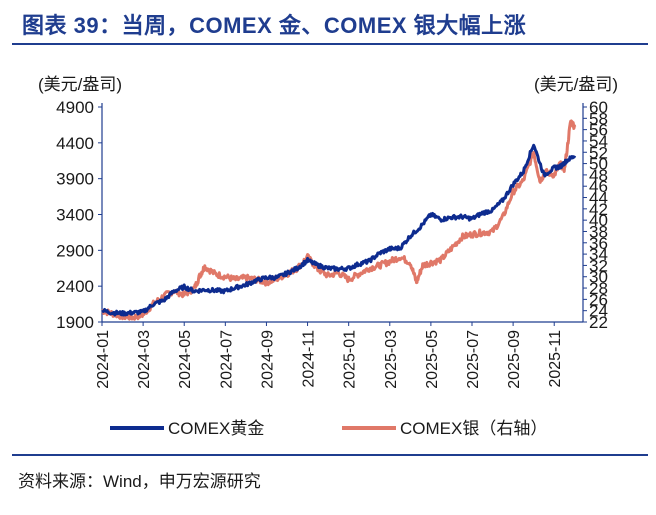  Describe the element at coordinates (432, 359) in the screenshot. I see `x-tick-label: 2025-05` at that location.